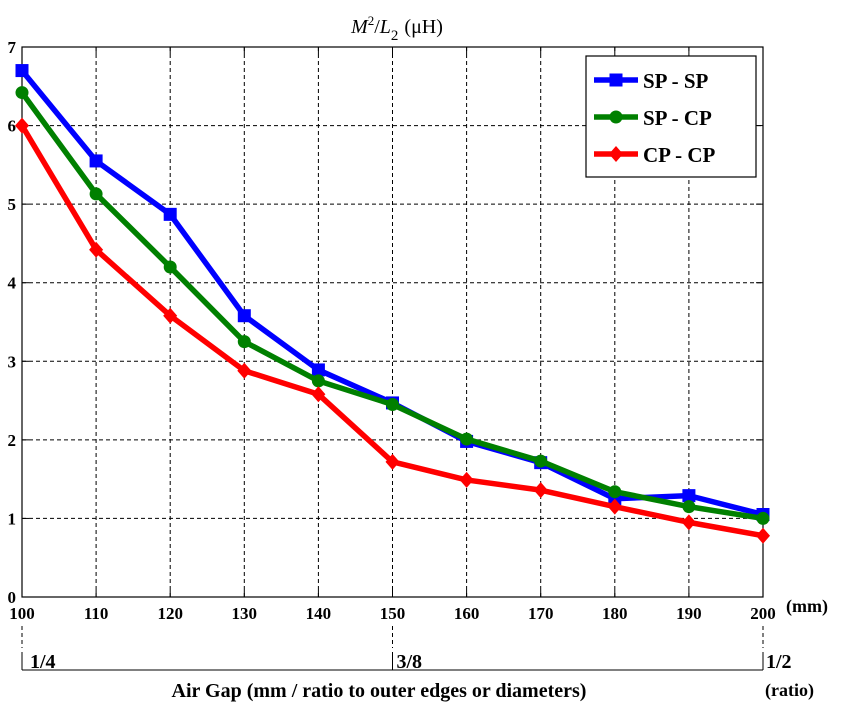 Image resolution: width=848 pixels, height=711 pixels. I want to click on legend-label: SP - SP, so click(676, 81).